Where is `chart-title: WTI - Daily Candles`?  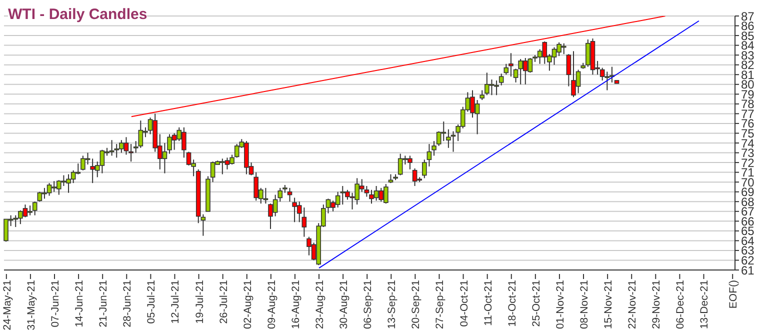 chart-title: WTI - Daily Candles is located at coordinates (78, 14).